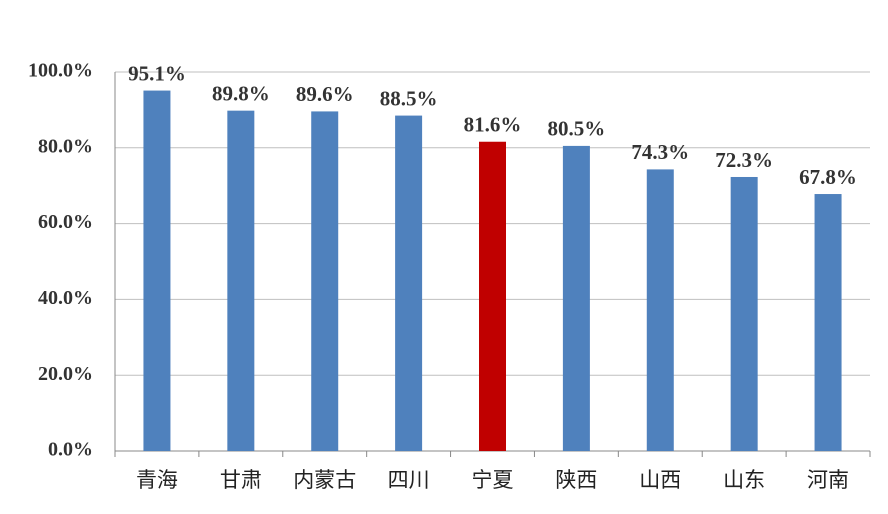 This screenshot has width=888, height=514. What do you see at coordinates (60, 71) in the screenshot?
I see `y-tick-label: 100.0%` at bounding box center [60, 71].